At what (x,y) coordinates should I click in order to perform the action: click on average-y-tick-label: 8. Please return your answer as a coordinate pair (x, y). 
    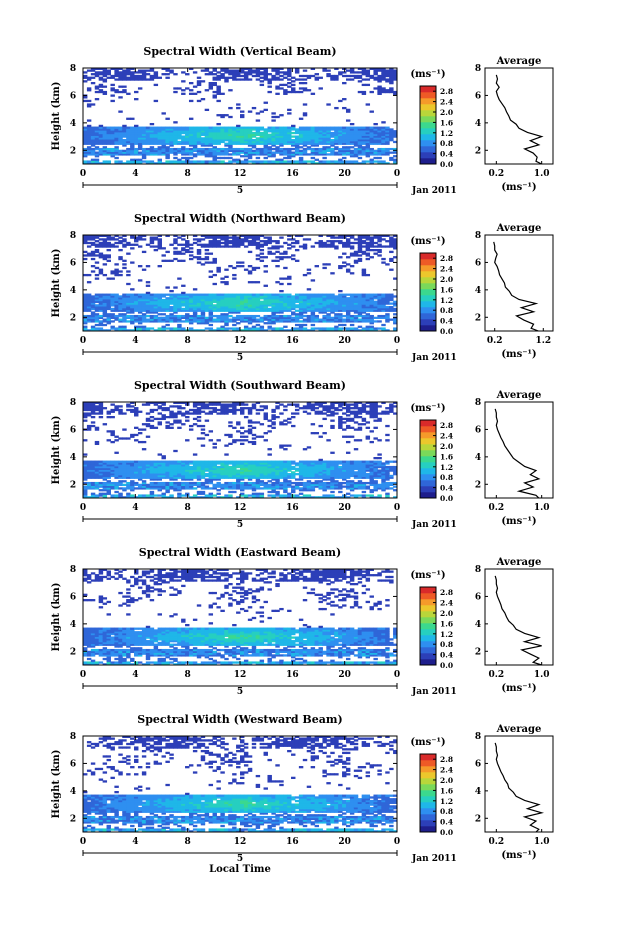
    Looking at the image, I should click on (478, 69).